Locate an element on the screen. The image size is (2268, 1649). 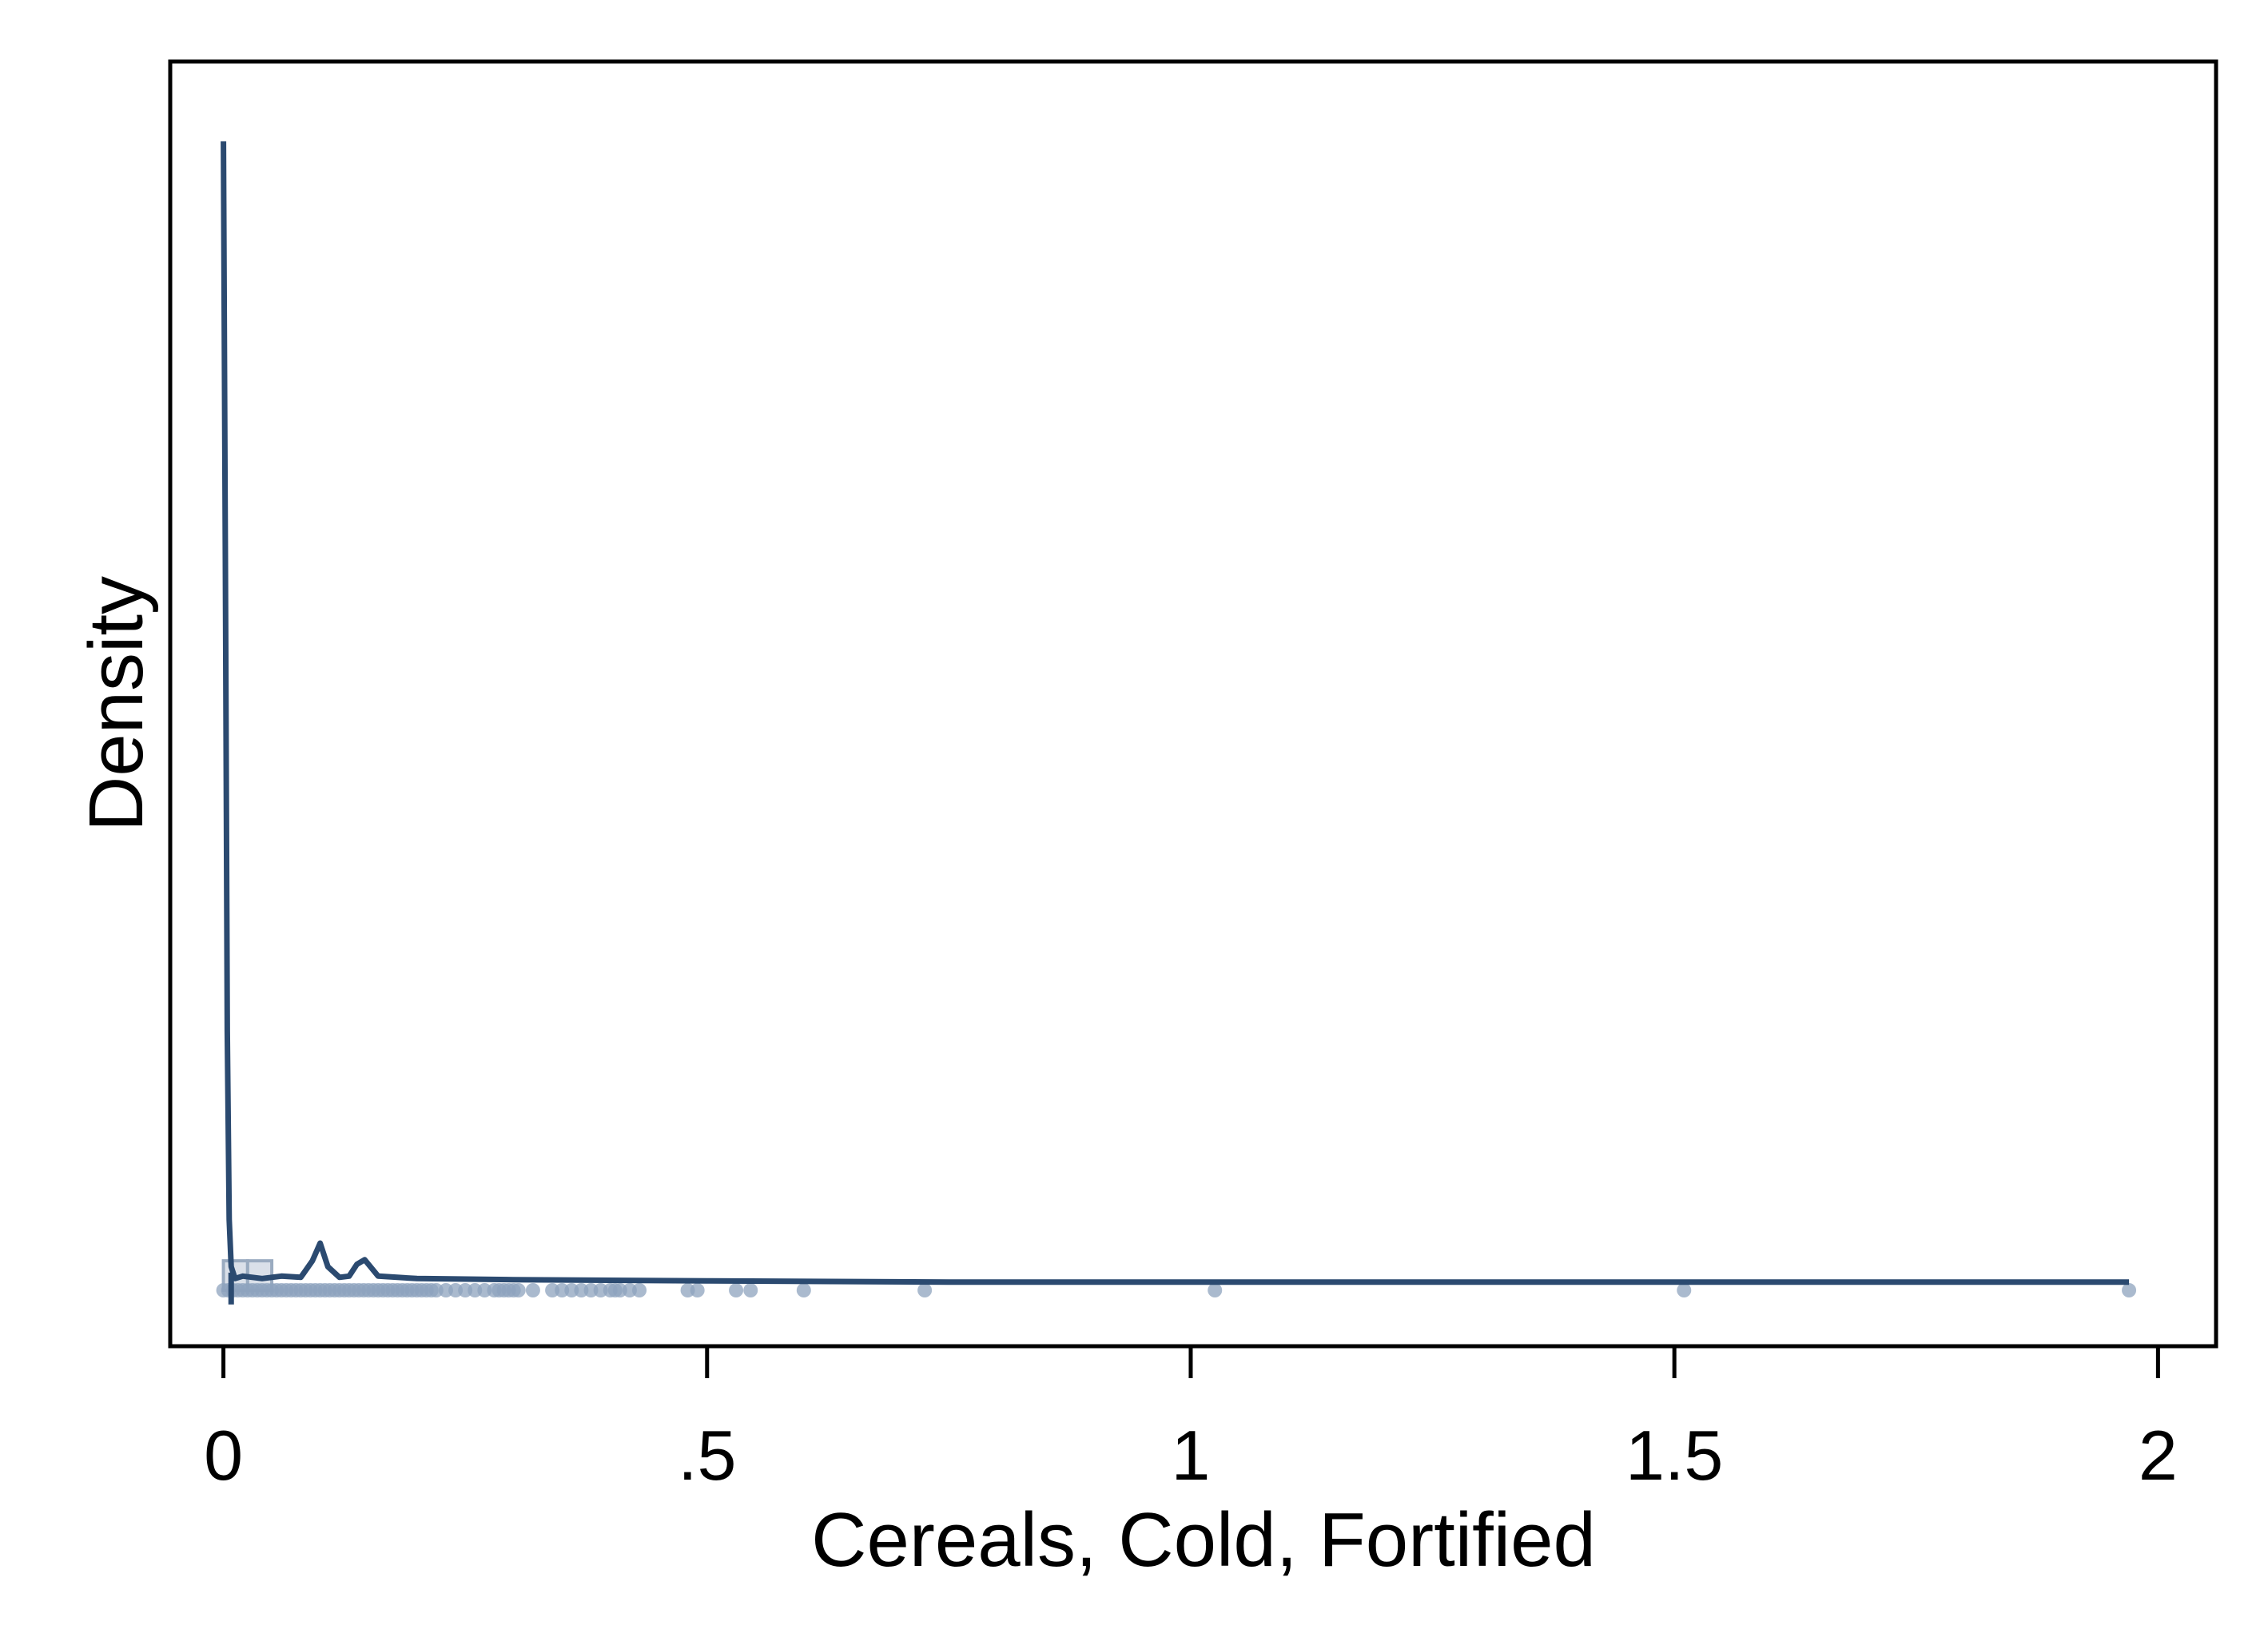
x-tick-label: 1.5 is located at coordinates (1674, 1455).